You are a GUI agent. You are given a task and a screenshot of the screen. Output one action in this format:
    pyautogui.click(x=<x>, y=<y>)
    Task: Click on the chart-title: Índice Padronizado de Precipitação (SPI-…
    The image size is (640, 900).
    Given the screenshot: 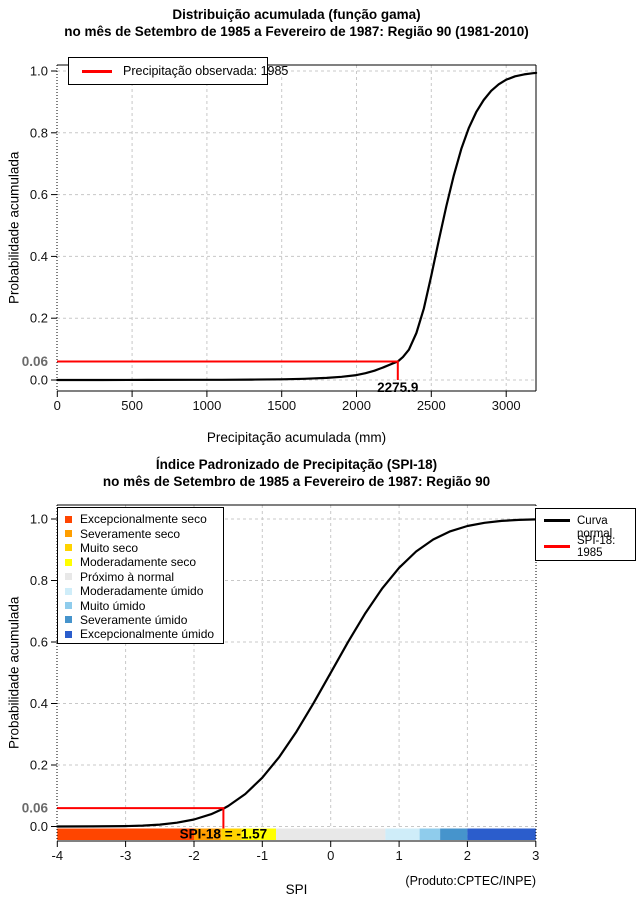 What is the action you would take?
    pyautogui.click(x=296, y=473)
    